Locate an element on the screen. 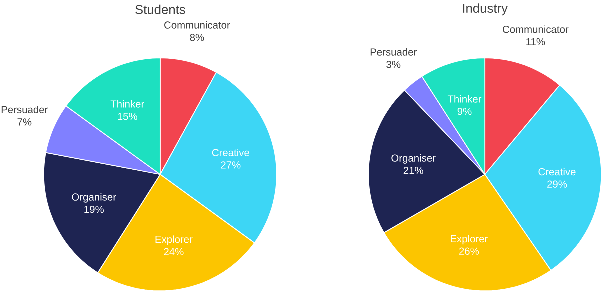 The height and width of the screenshot is (292, 602). data-label: 19% is located at coordinates (94, 210).